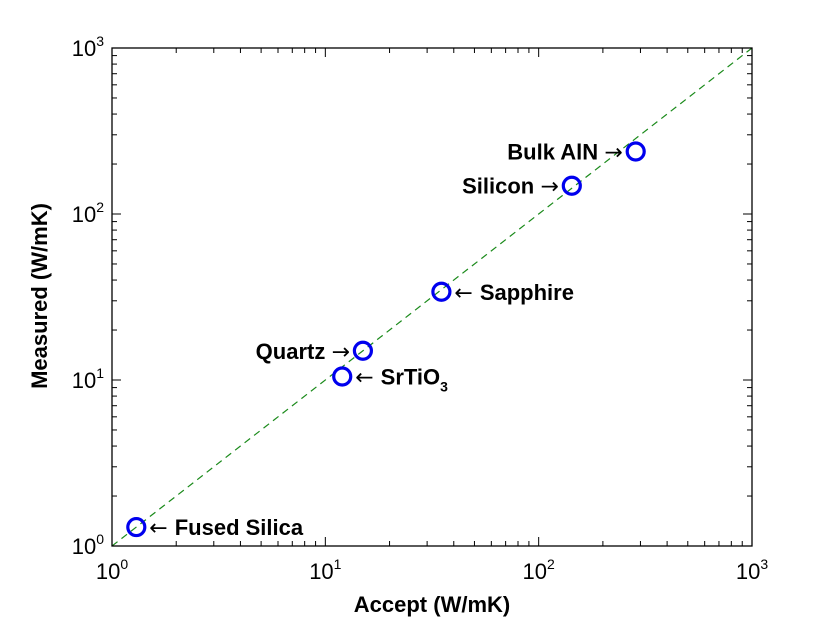 This screenshot has height=638, width=816. I want to click on x-tick-label: 10², so click(539, 570).